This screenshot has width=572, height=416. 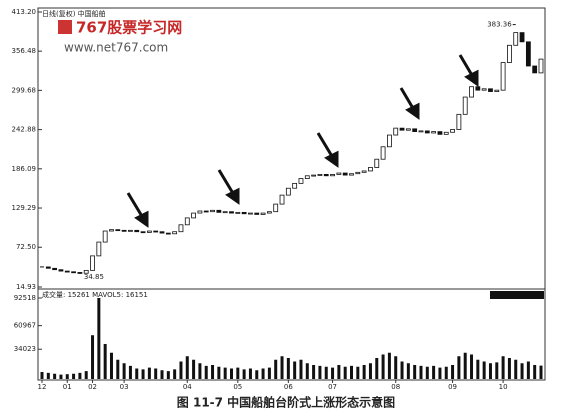 What do you see at coordinates (25, 349) in the screenshot?
I see `y-tick-label: 34023` at bounding box center [25, 349].